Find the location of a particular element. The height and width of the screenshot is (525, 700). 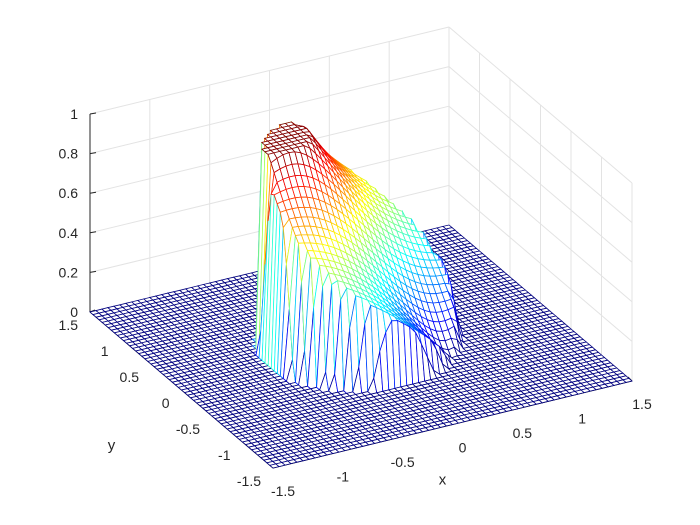

y-tick-label: -1 is located at coordinates (224, 455).